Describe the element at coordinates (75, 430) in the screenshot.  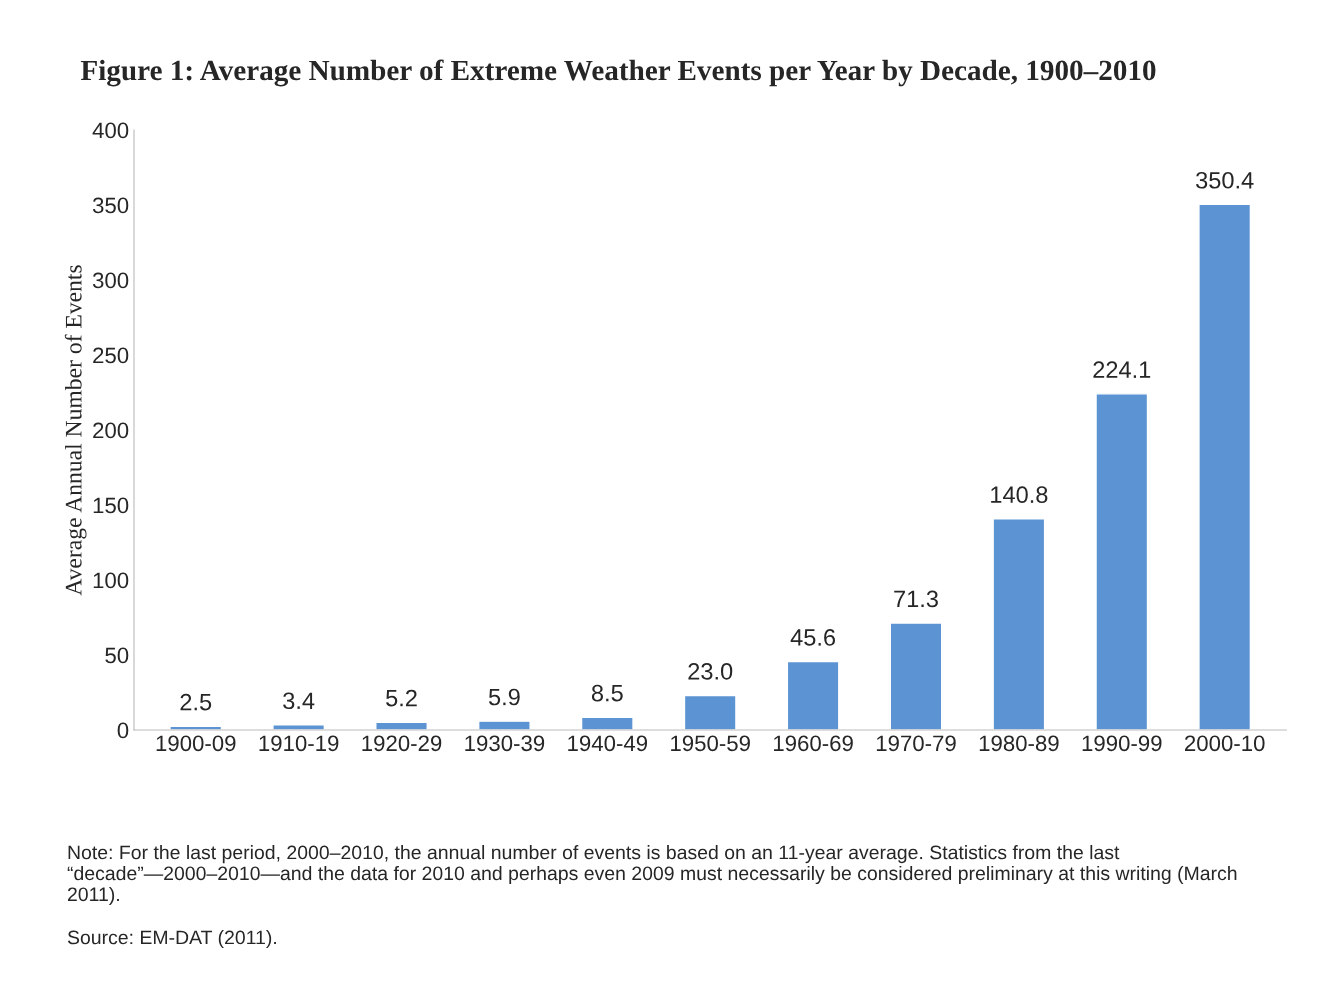
I see `y-axis-title: Average Annual Number of Events` at that location.